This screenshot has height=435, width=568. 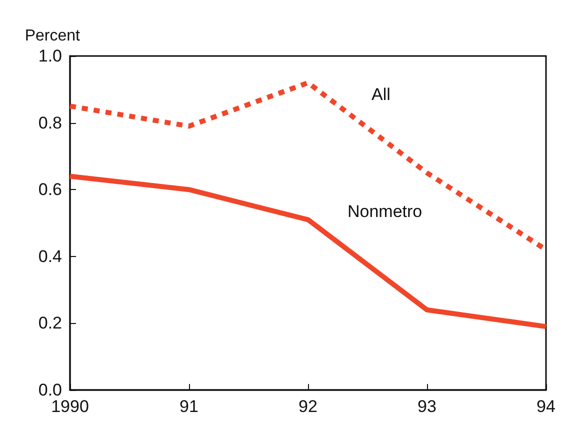 What do you see at coordinates (70, 406) in the screenshot?
I see `x-tick-label: 1990` at bounding box center [70, 406].